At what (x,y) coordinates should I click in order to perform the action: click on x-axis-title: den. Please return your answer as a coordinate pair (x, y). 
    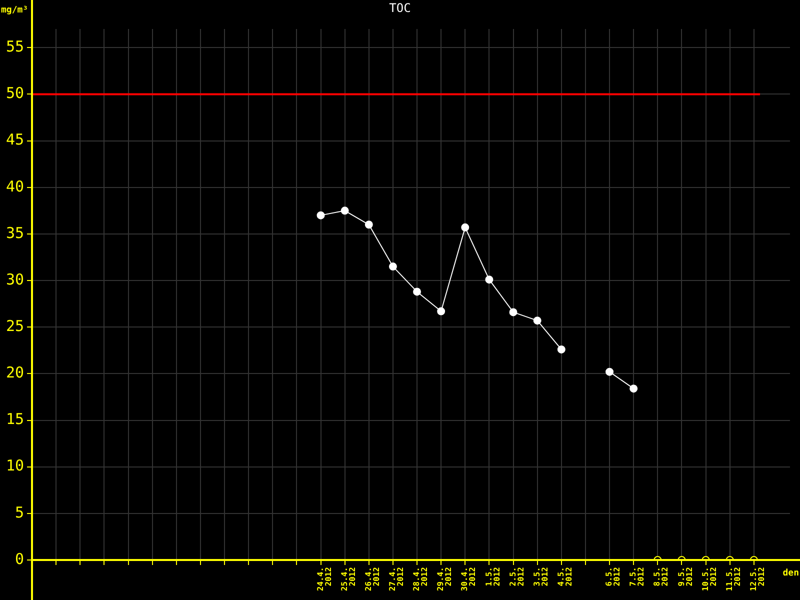
    Looking at the image, I should click on (790, 573).